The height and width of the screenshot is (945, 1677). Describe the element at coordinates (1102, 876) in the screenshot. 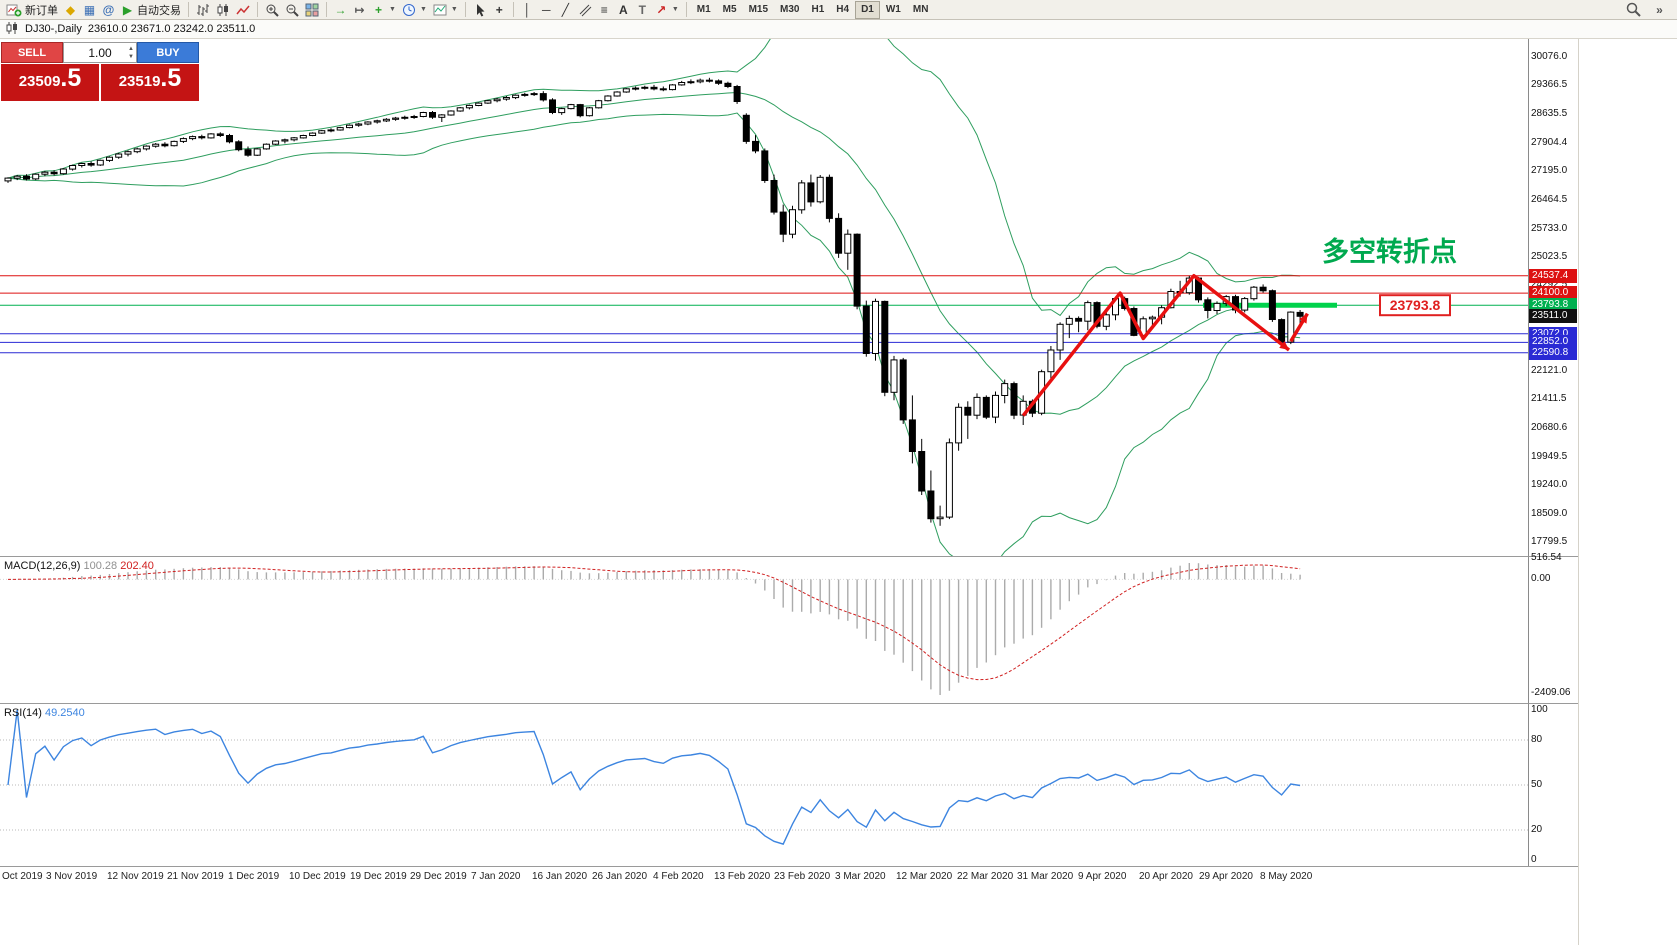

I see `time-axis-label: 9 Apr 2020` at that location.